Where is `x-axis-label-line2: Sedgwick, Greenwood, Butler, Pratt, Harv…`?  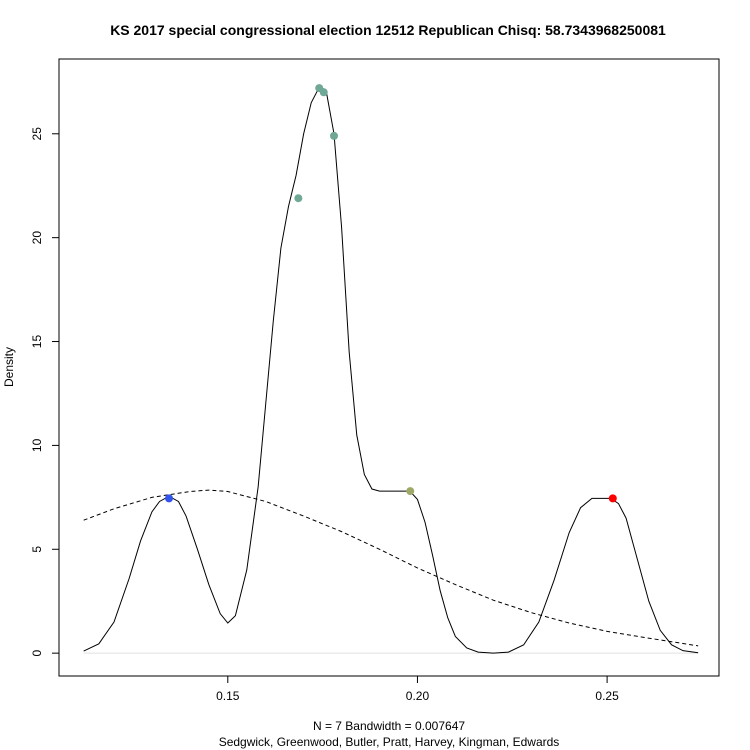 x-axis-label-line2: Sedgwick, Greenwood, Butler, Pratt, Harv… is located at coordinates (389, 742).